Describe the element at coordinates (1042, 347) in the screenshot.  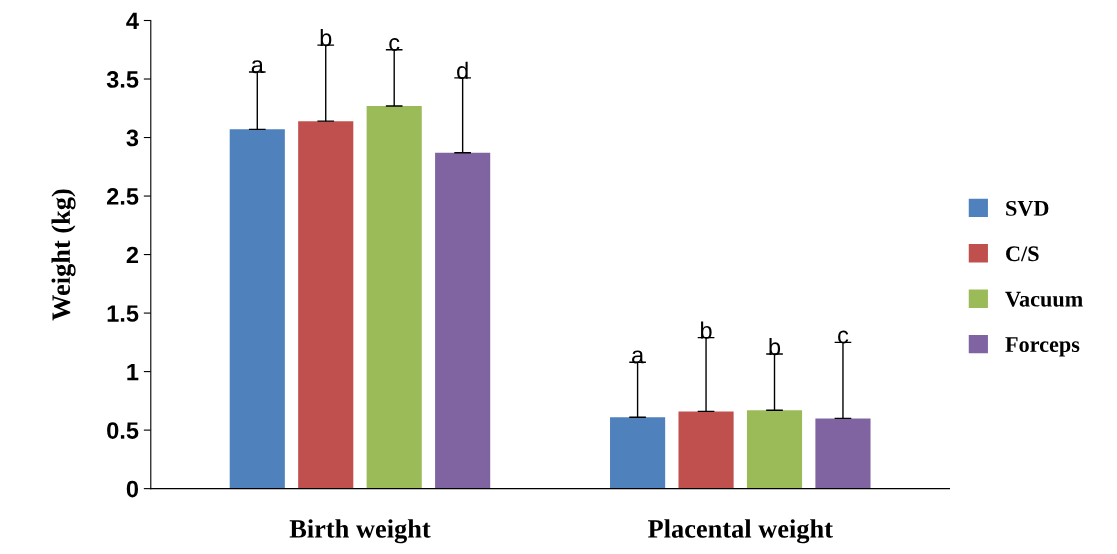
I see `legend-label: Forceps` at that location.